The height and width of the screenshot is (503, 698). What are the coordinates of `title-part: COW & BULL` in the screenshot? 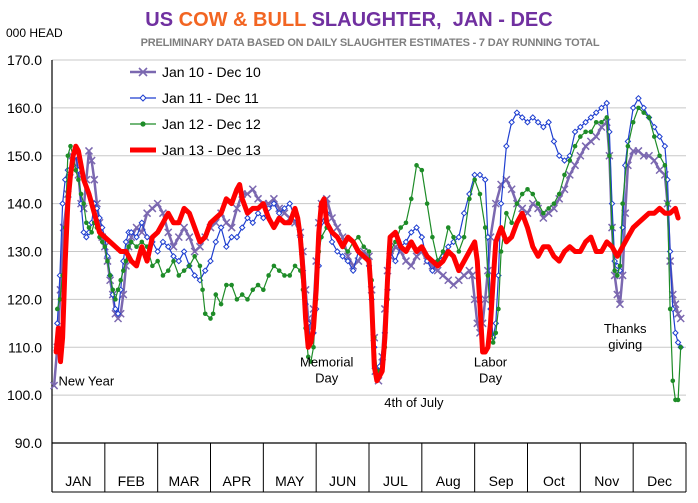 It's located at (243, 20).